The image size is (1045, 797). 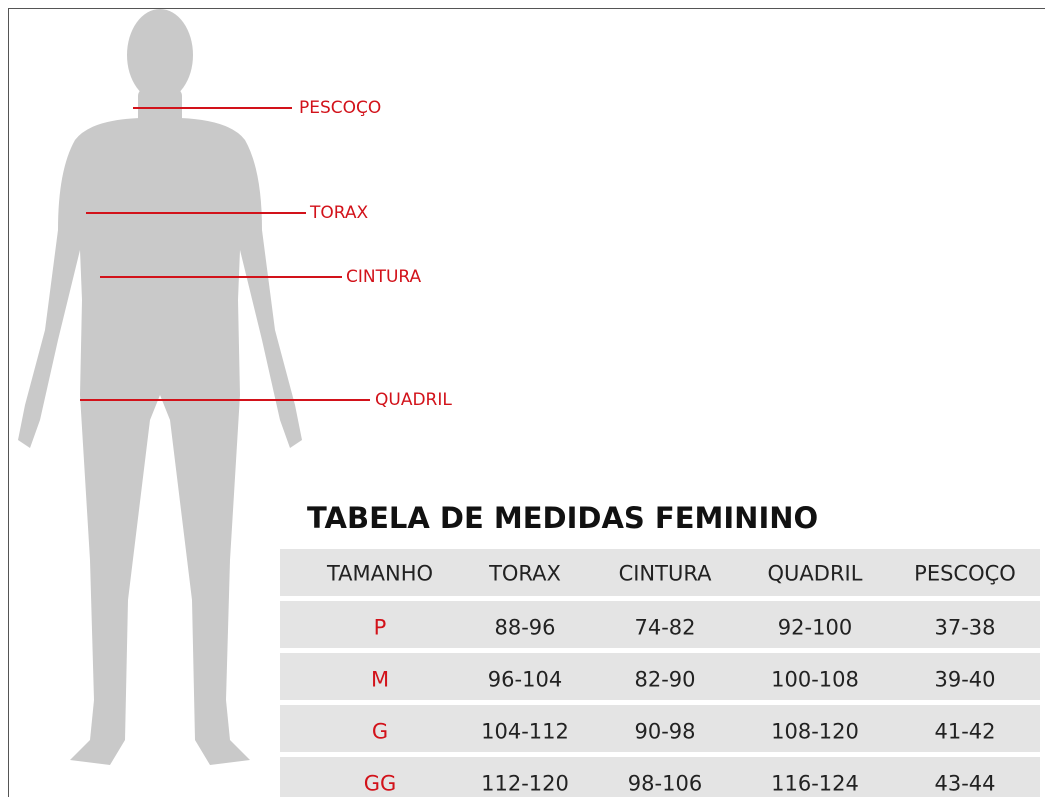 I want to click on measure-lines, so click(x=225, y=254).